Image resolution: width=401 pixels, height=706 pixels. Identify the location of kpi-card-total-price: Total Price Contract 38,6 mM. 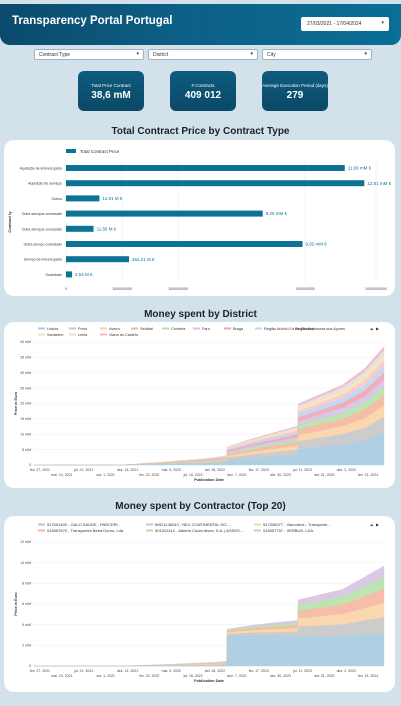
(111, 91).